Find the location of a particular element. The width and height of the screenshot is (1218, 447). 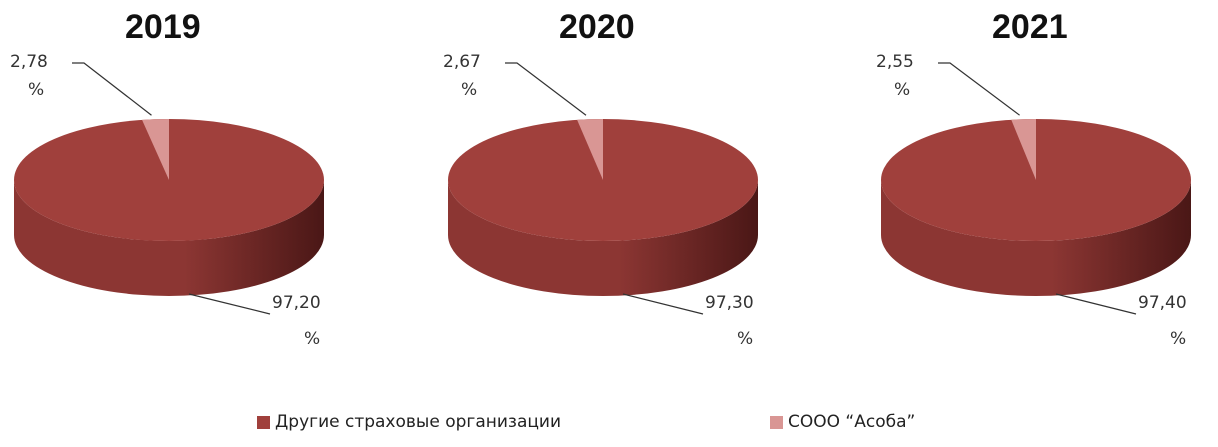

legend-swatch-others is located at coordinates (263, 422).